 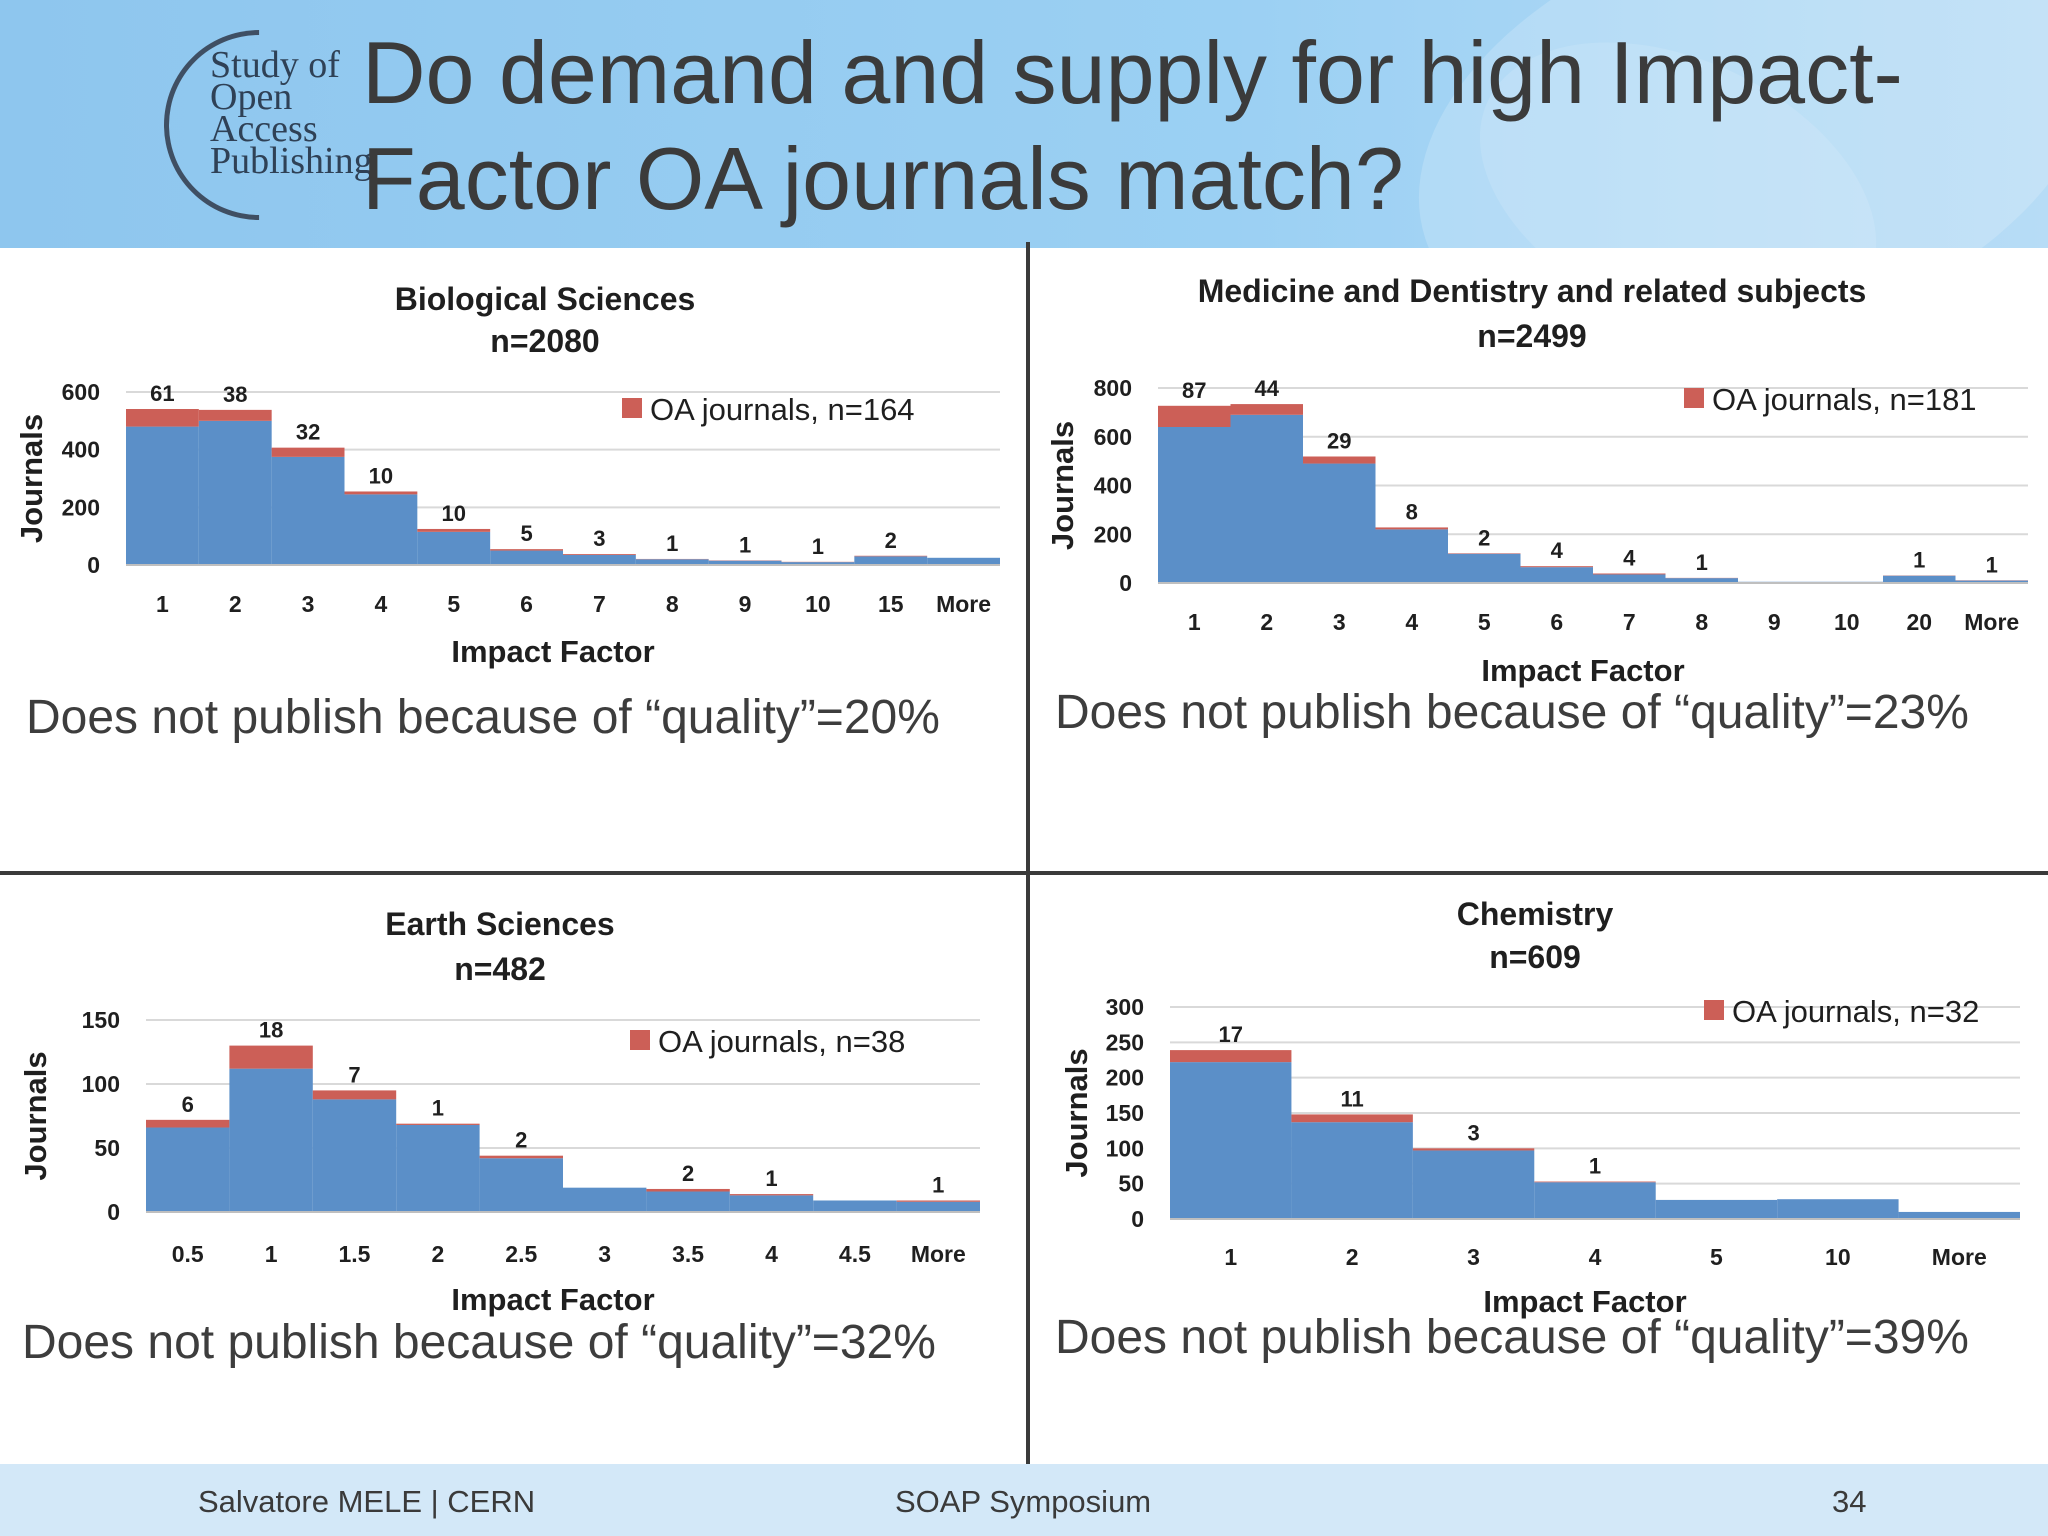 I want to click on slide-footer: Salvatore MELE | CERN SOAP Symposium 34, so click(x=1024, y=1500).